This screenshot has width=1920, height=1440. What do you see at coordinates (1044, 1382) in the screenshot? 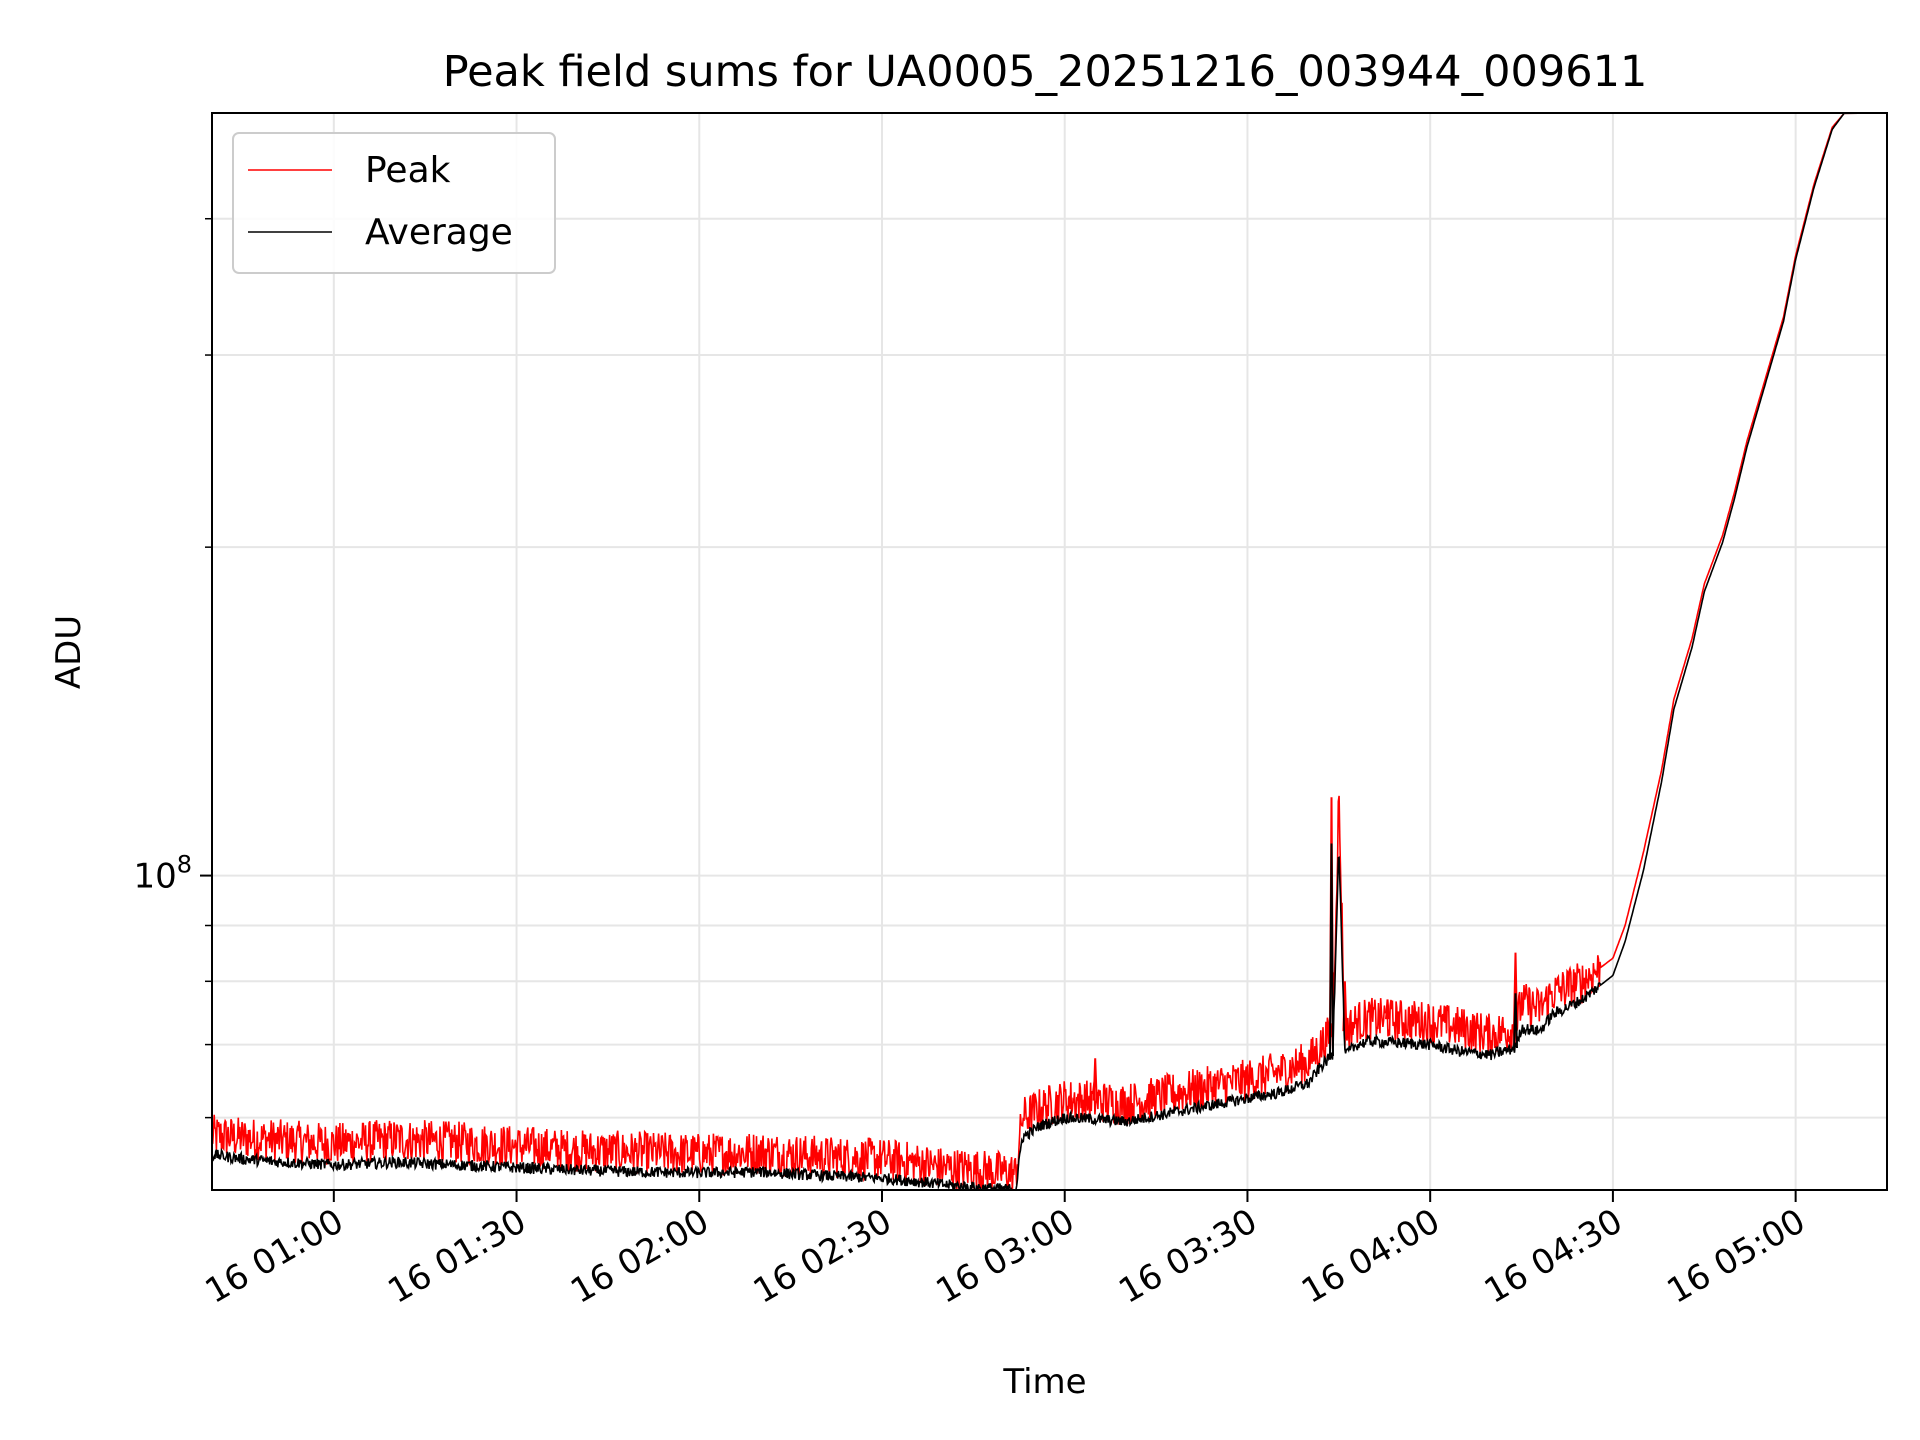
I see `x-axis-label: Time` at bounding box center [1044, 1382].